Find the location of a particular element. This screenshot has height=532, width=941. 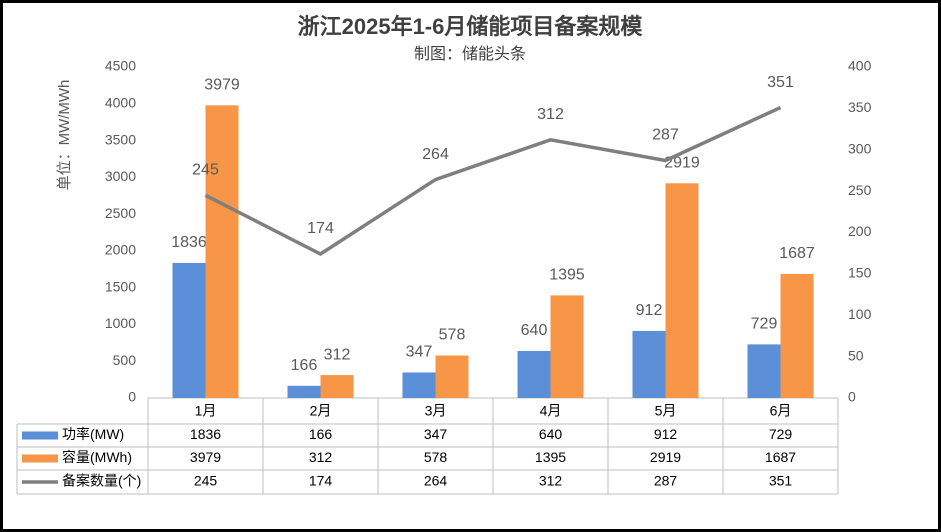

y-tick-label: 1500 is located at coordinates (120, 286).